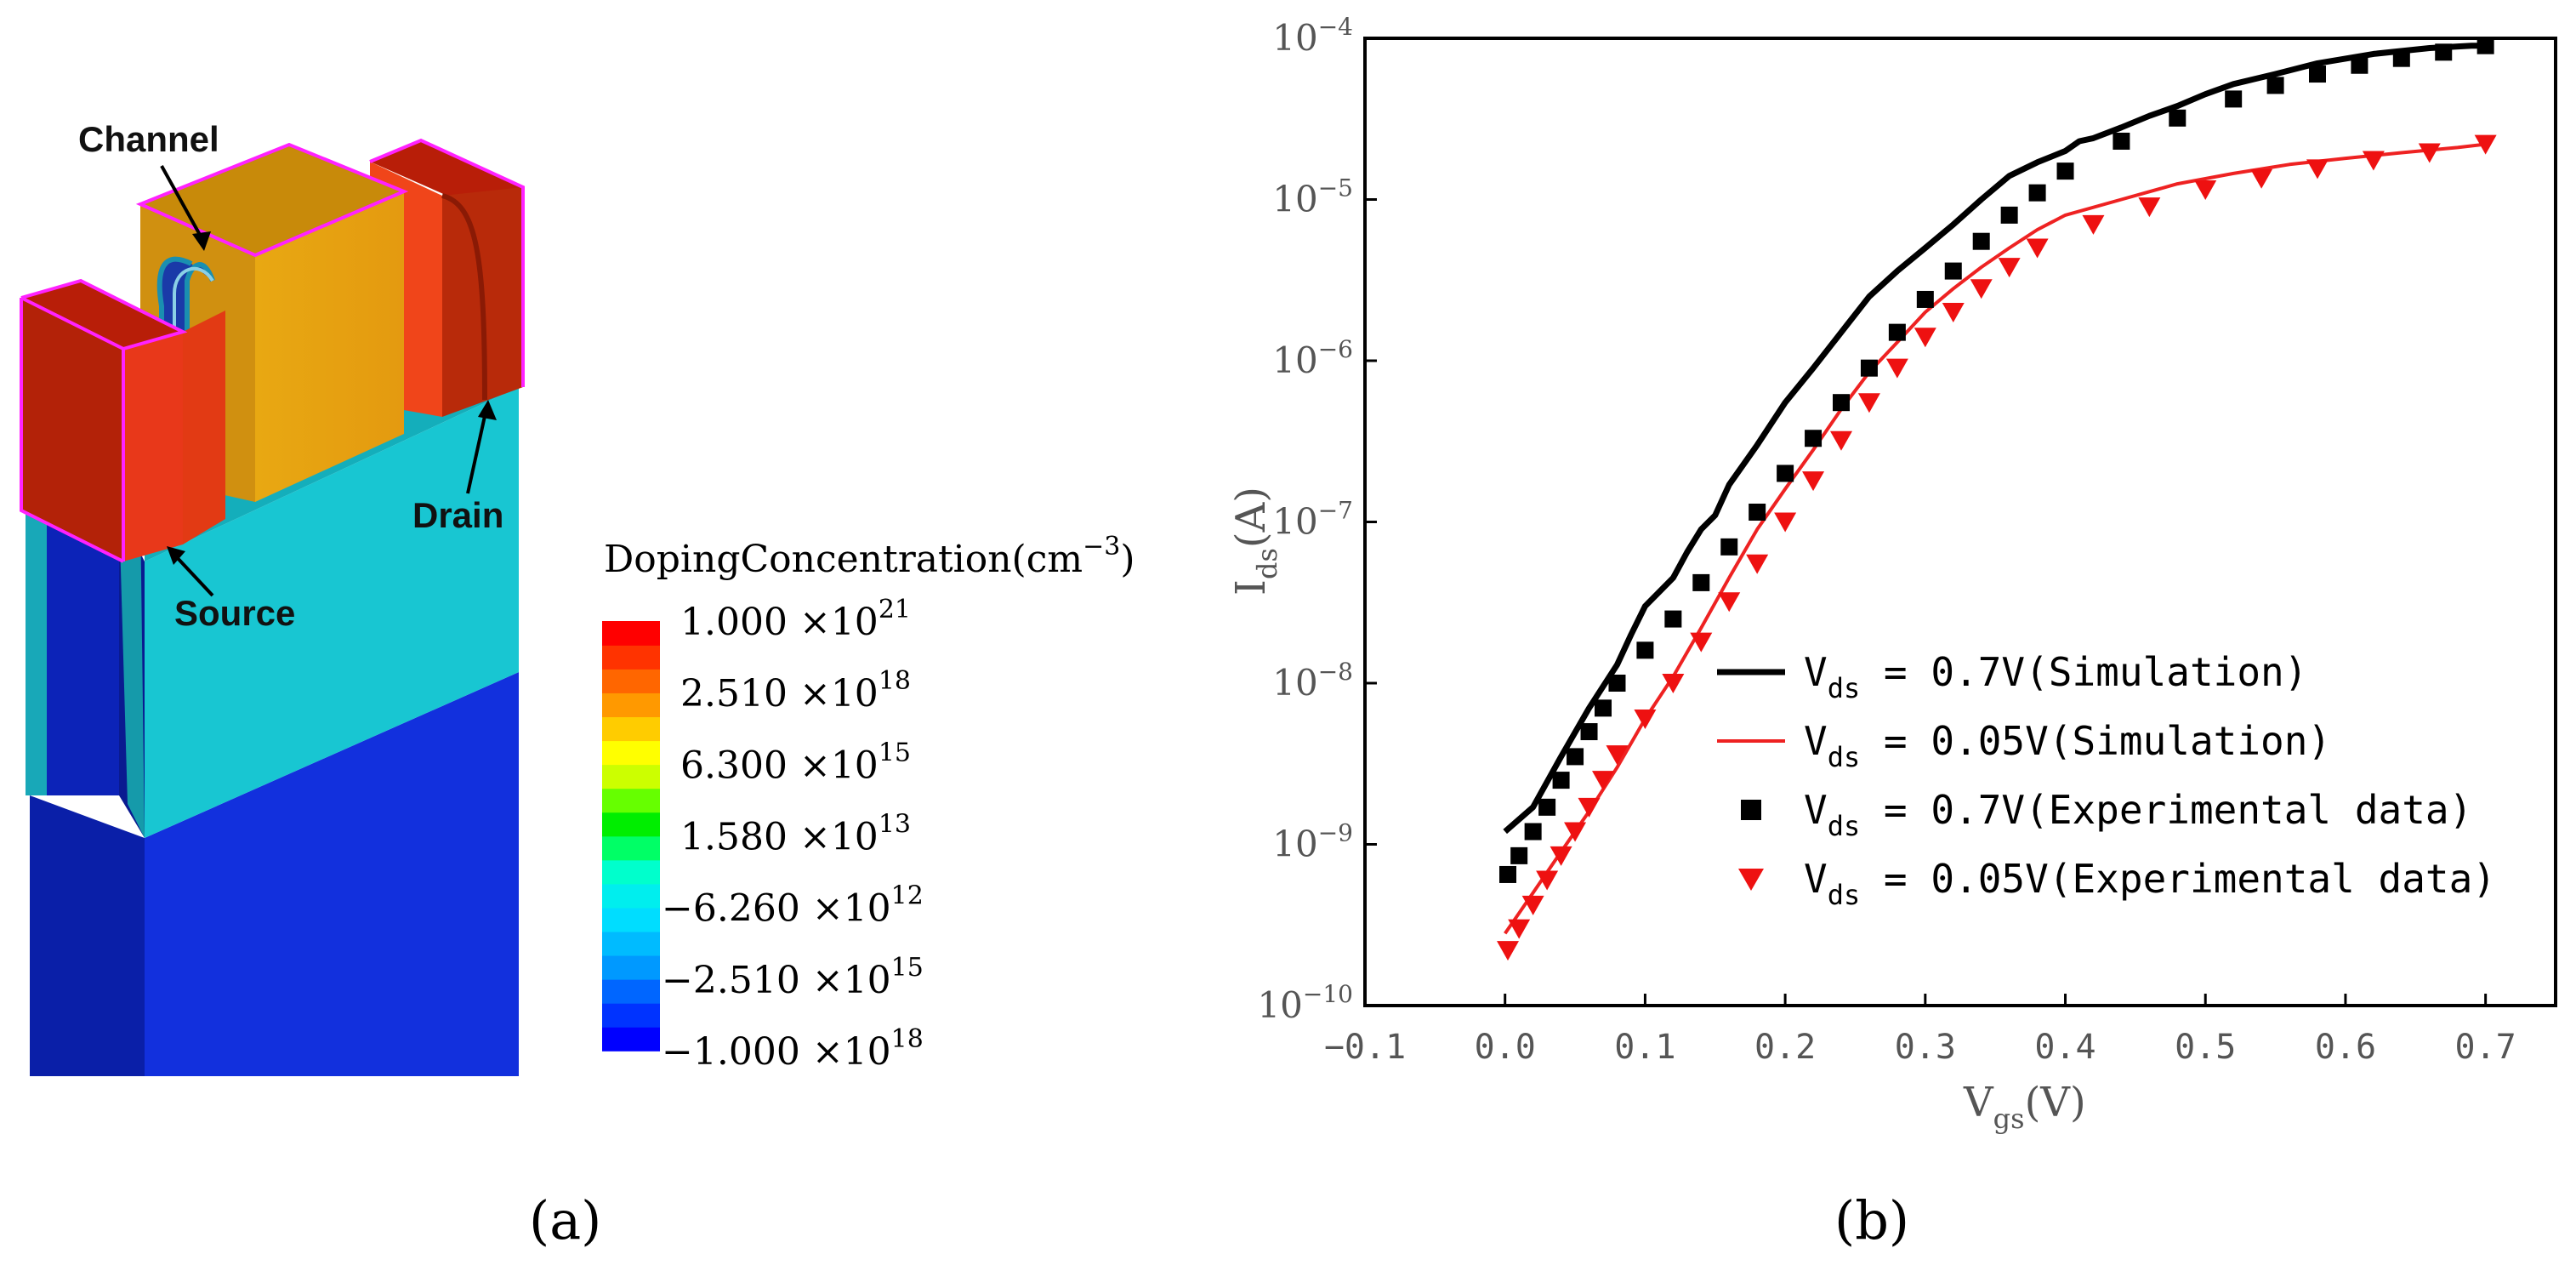 This screenshot has height=1271, width=2576. What do you see at coordinates (204, 428) in the screenshot?
I see `source-mid-fill` at bounding box center [204, 428].